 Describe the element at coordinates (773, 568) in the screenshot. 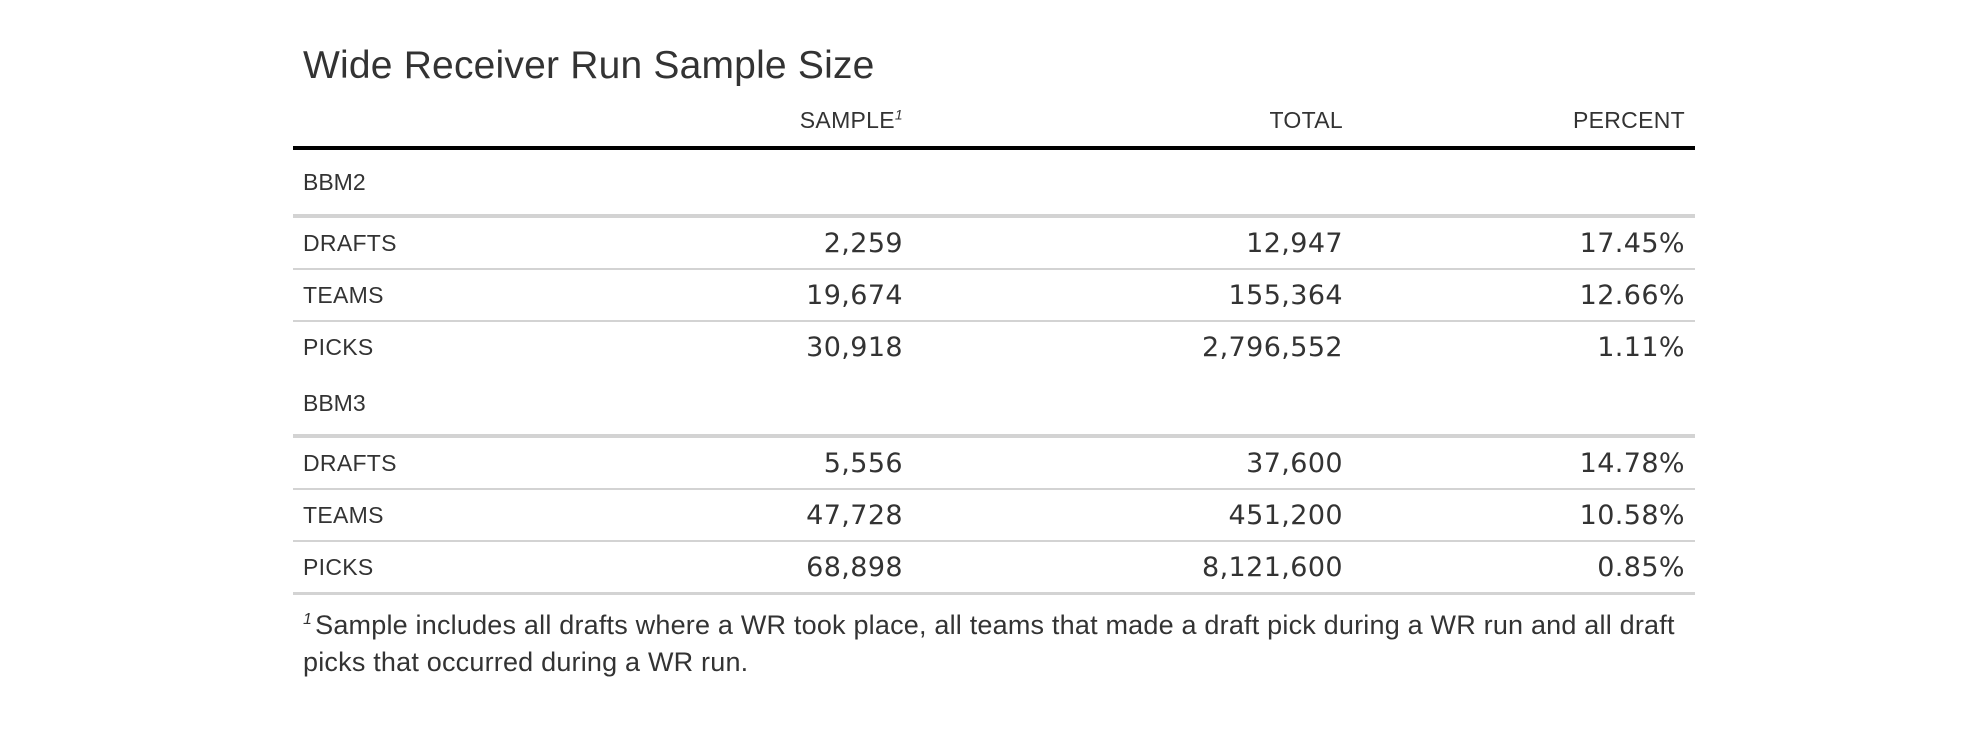

I see `sample-cell: 68,898` at that location.